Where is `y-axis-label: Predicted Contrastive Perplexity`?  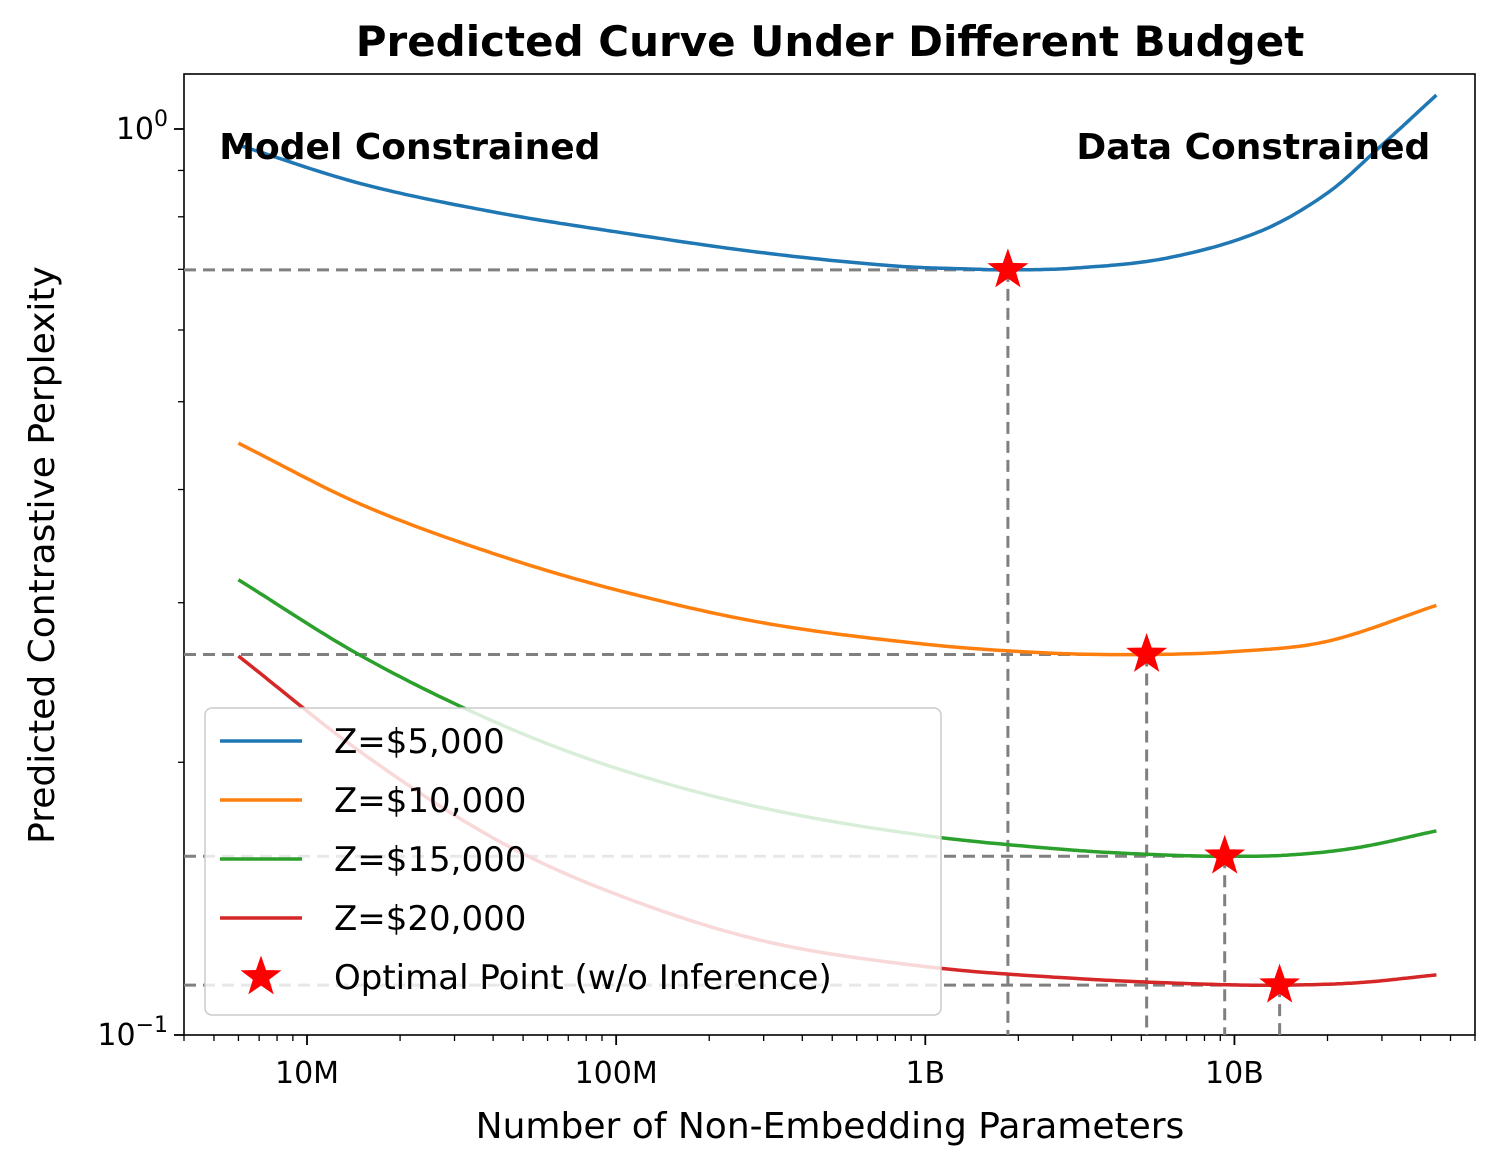
y-axis-label: Predicted Contrastive Perplexity is located at coordinates (42, 555).